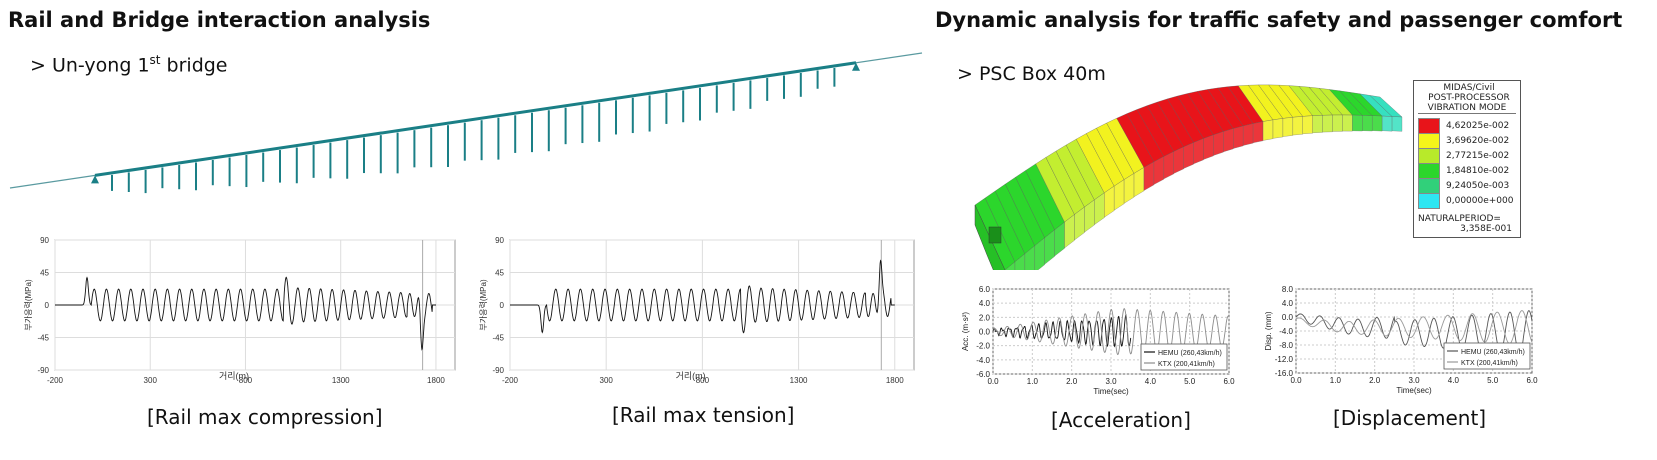 Image resolution: width=1657 pixels, height=460 pixels. Describe the element at coordinates (1336, 380) in the screenshot. I see `x-tick-label: 1.0` at that location.